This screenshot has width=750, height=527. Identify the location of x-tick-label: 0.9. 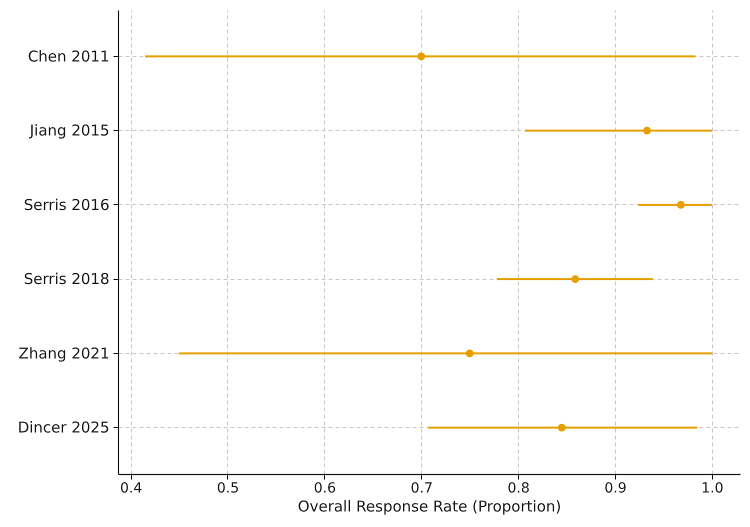
(615, 488).